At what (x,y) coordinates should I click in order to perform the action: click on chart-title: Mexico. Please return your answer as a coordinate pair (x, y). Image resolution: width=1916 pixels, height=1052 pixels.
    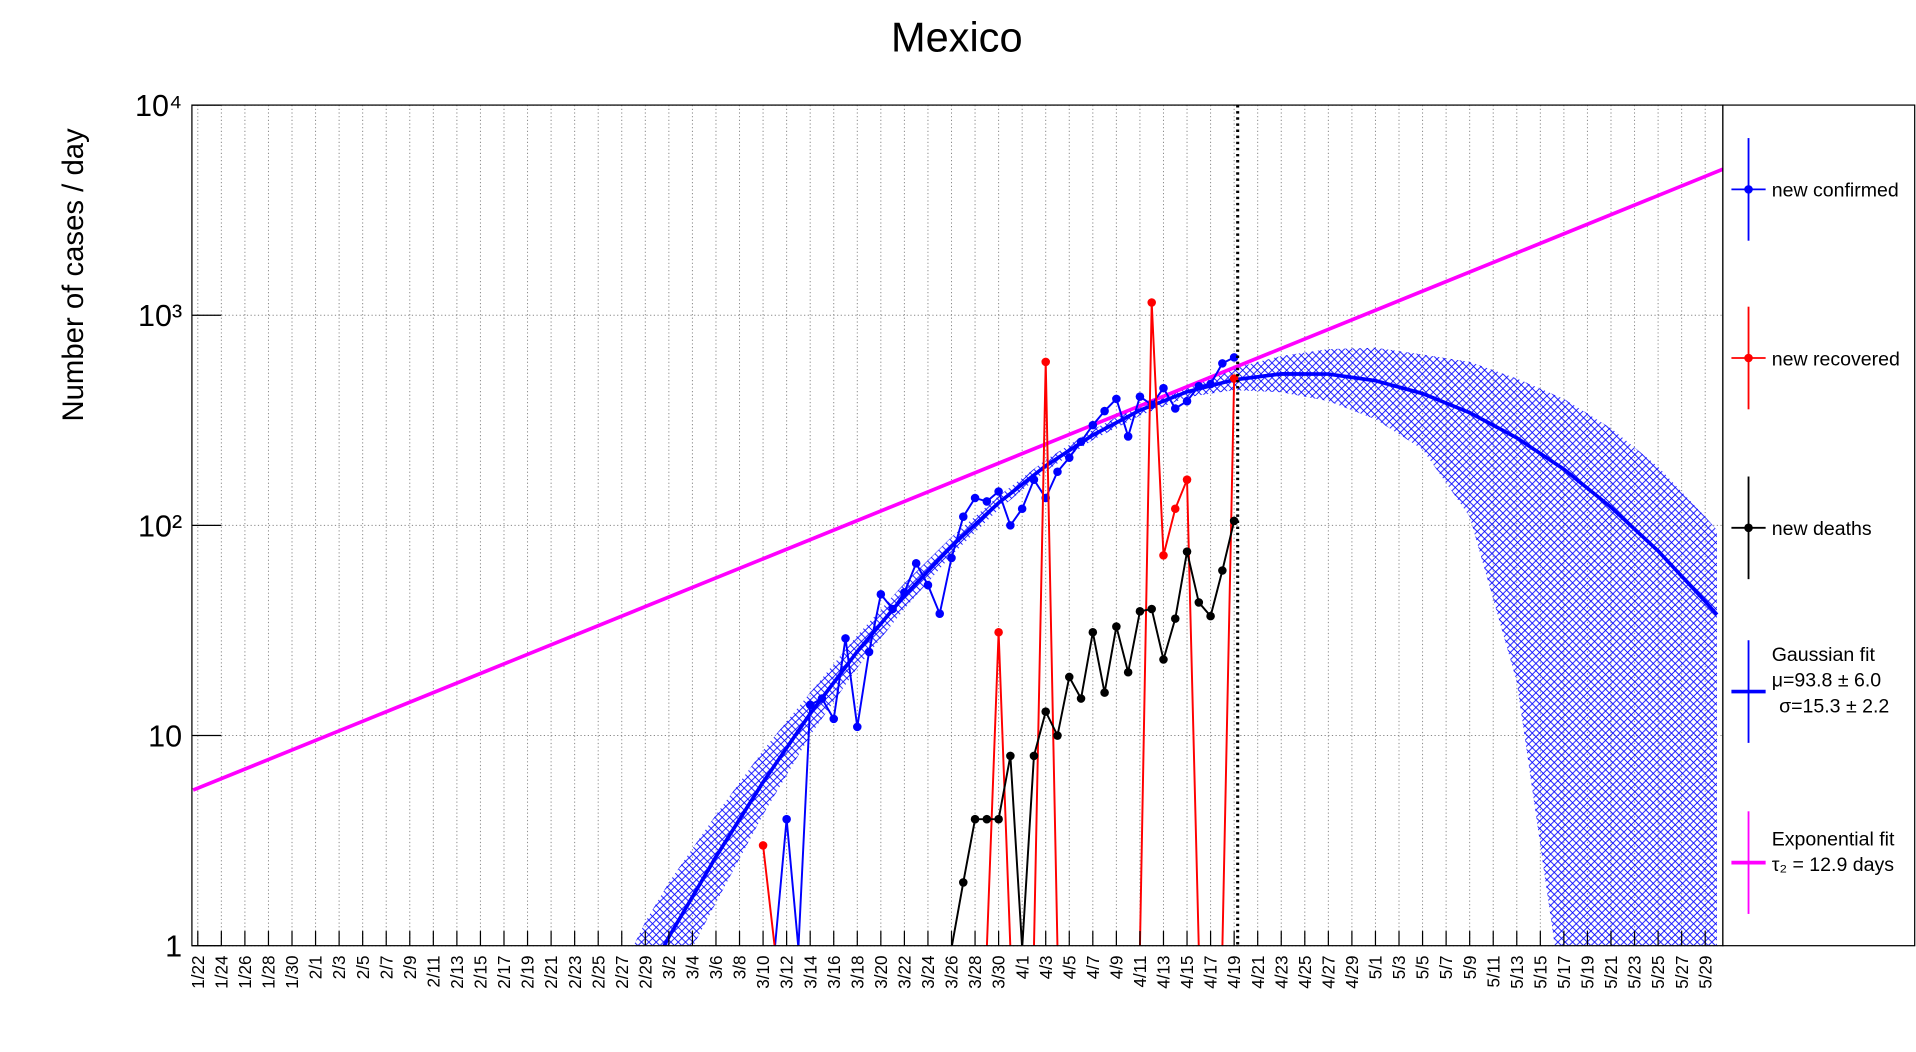
    Looking at the image, I should click on (957, 36).